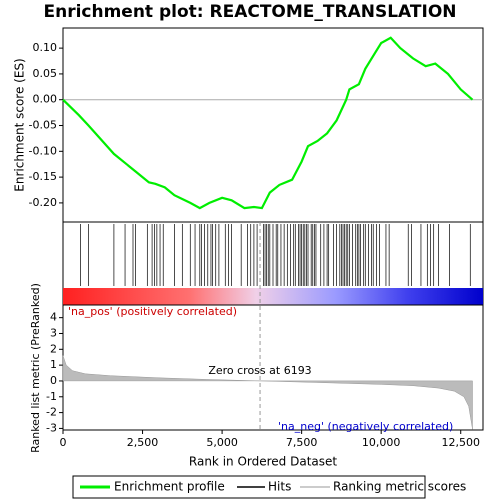 The width and height of the screenshot is (500, 500). What do you see at coordinates (249, 12) in the screenshot?
I see `chart-title: Enrichment plot: REACTOME_TRANSLATION` at bounding box center [249, 12].